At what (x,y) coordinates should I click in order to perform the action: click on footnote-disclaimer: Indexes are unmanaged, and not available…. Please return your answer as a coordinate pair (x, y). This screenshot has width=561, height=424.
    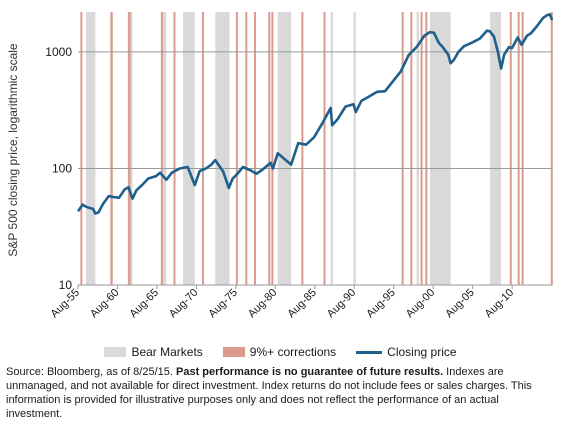
    Looking at the image, I should click on (269, 393).